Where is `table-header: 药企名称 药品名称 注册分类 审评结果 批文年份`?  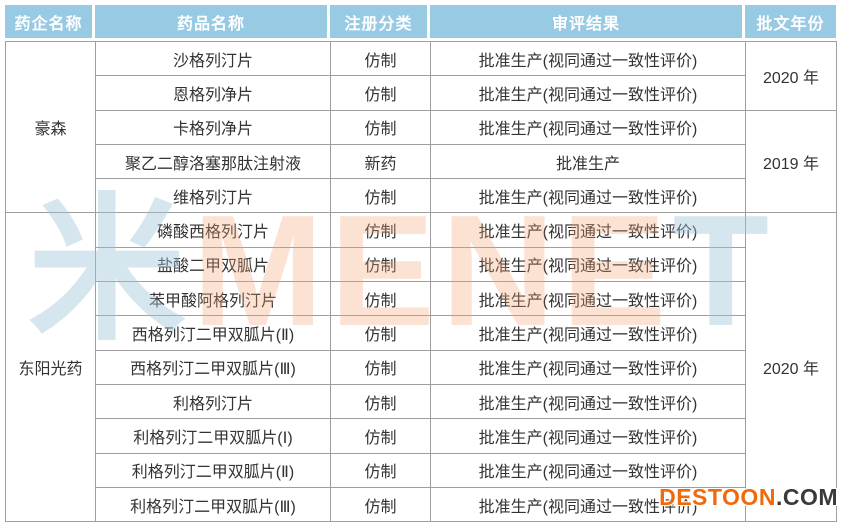
table-header: 药企名称 药品名称 注册分类 审评结果 批文年份 is located at coordinates (420, 21).